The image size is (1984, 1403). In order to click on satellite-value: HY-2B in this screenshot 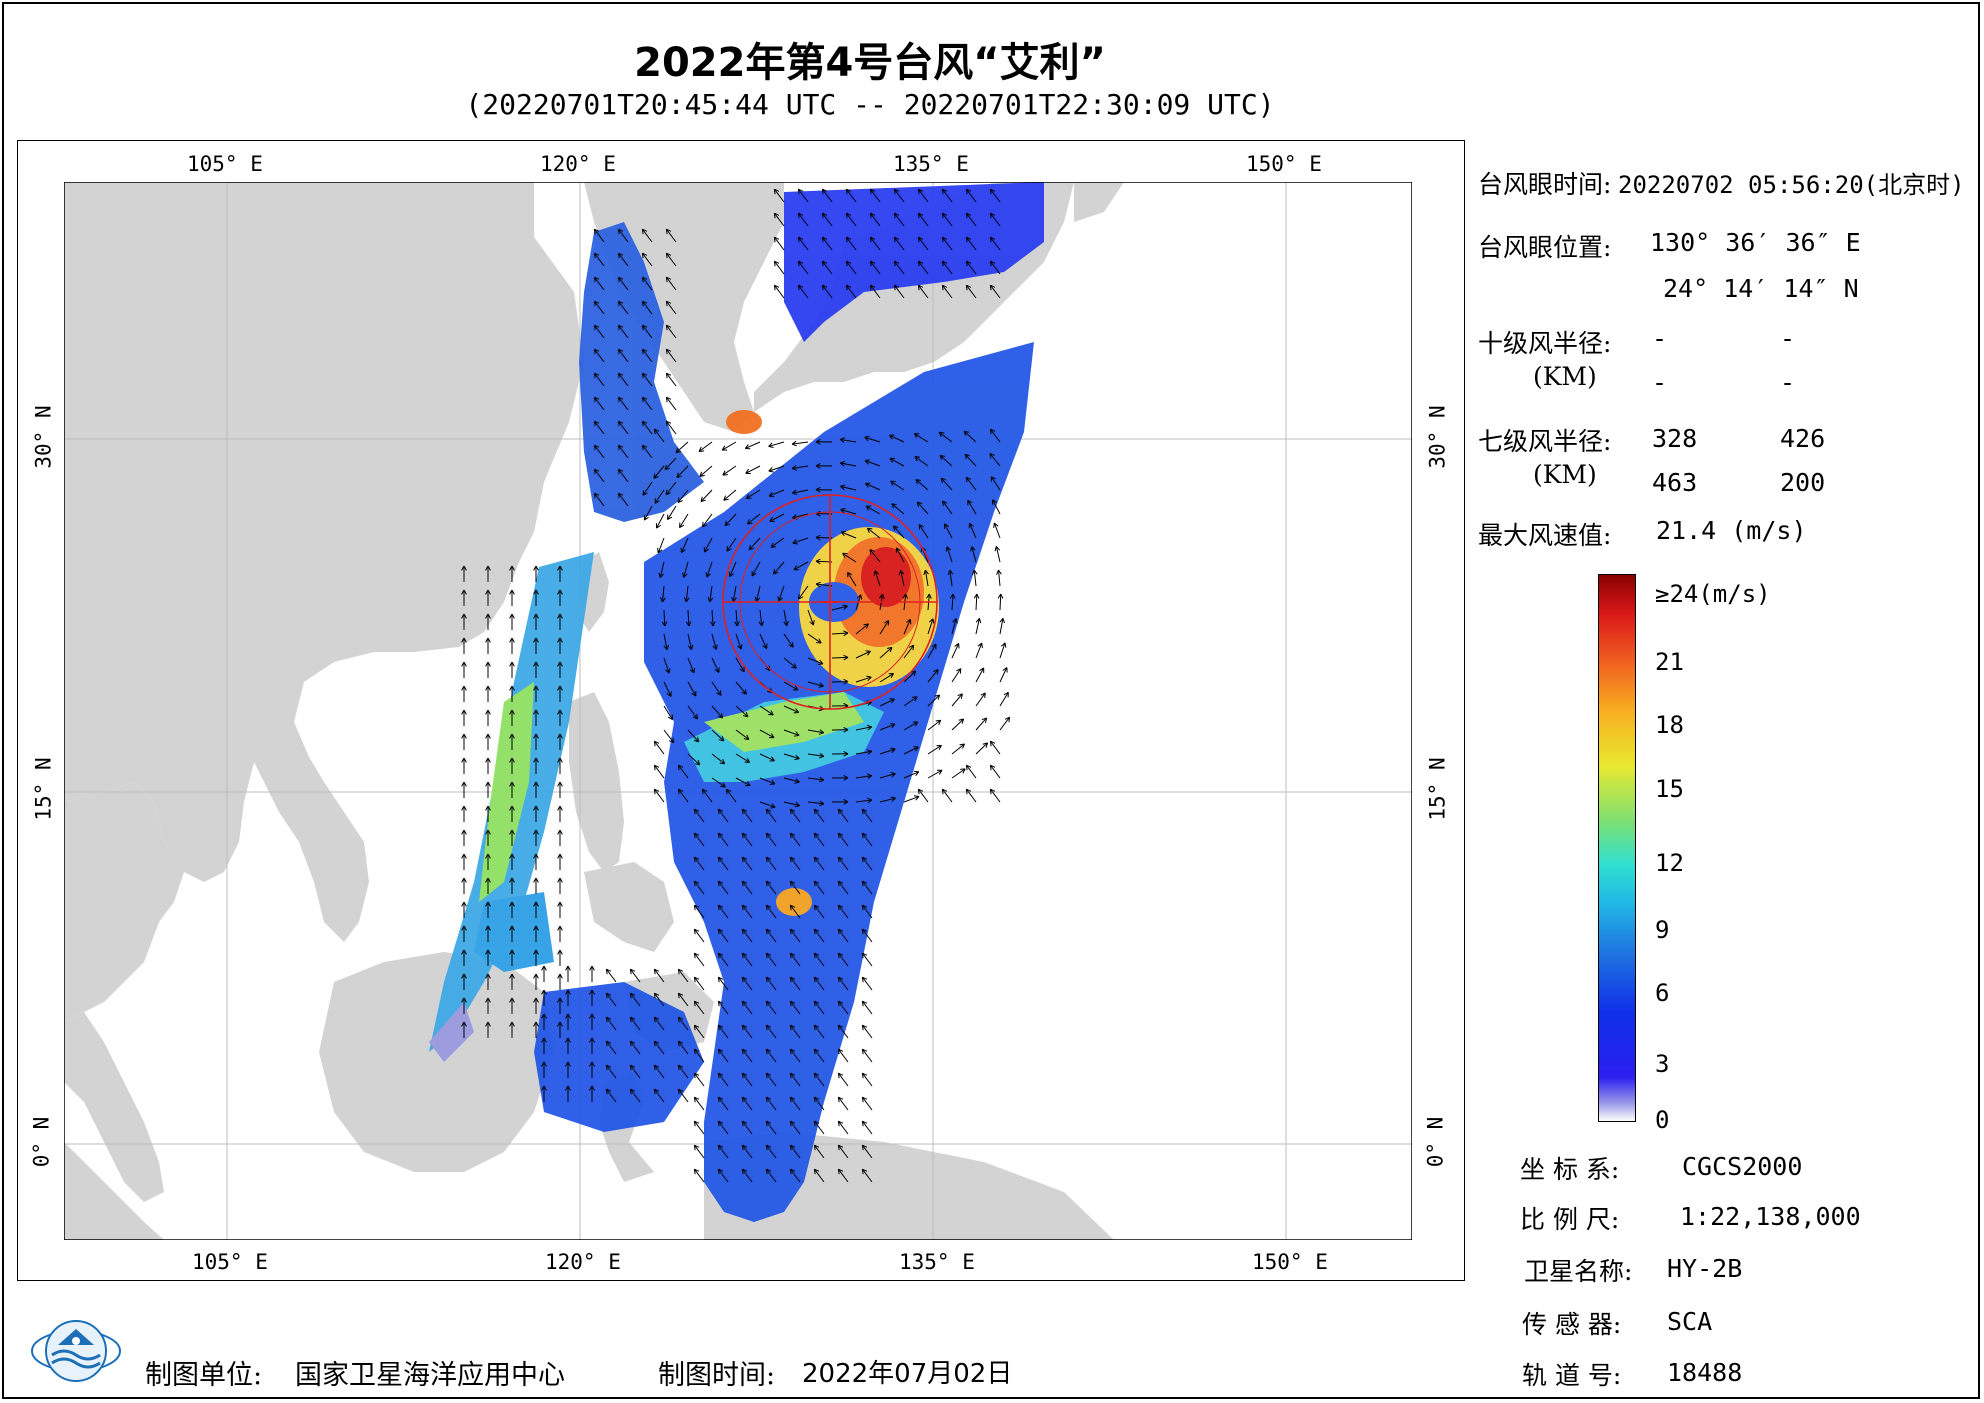, I will do `click(1705, 1268)`.